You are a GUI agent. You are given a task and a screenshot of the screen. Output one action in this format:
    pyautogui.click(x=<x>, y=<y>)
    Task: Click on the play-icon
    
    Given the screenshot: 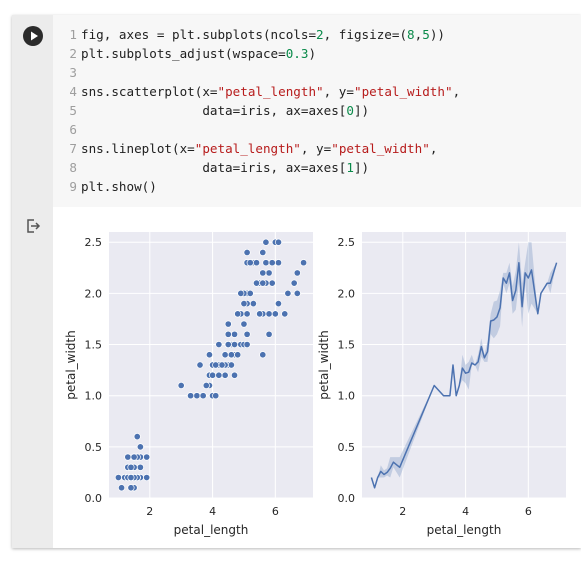 What is the action you would take?
    pyautogui.click(x=34, y=36)
    